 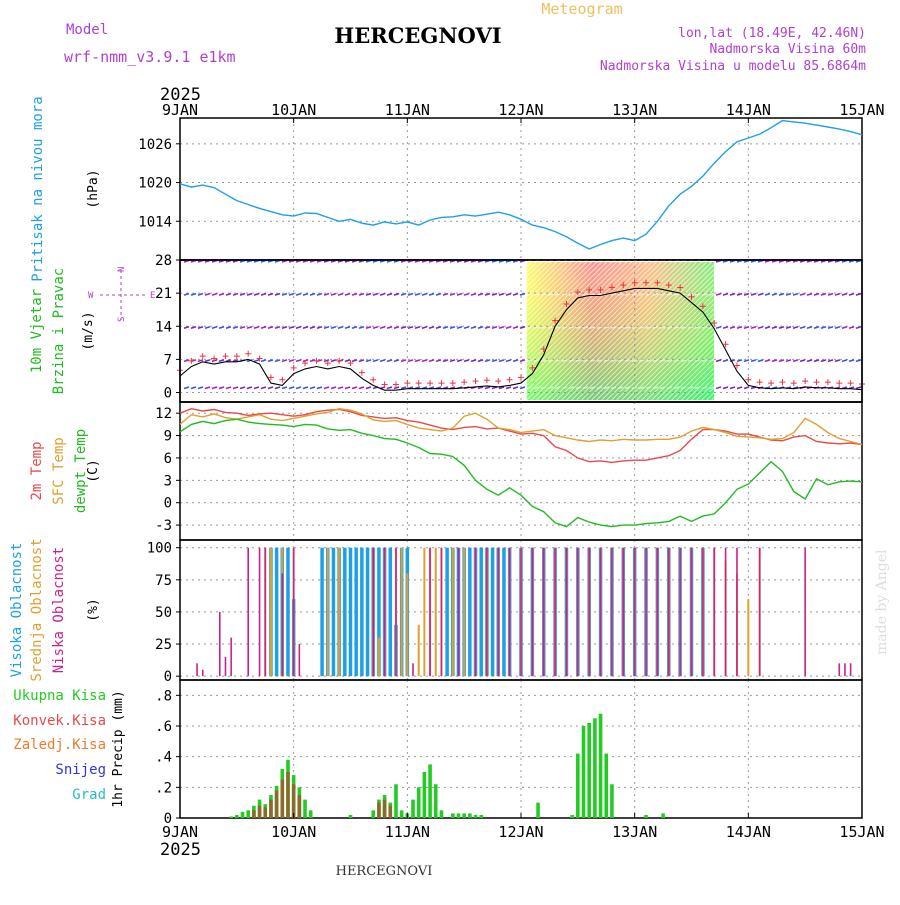 What do you see at coordinates (122, 269) in the screenshot?
I see `wind-legend-n: N` at bounding box center [122, 269].